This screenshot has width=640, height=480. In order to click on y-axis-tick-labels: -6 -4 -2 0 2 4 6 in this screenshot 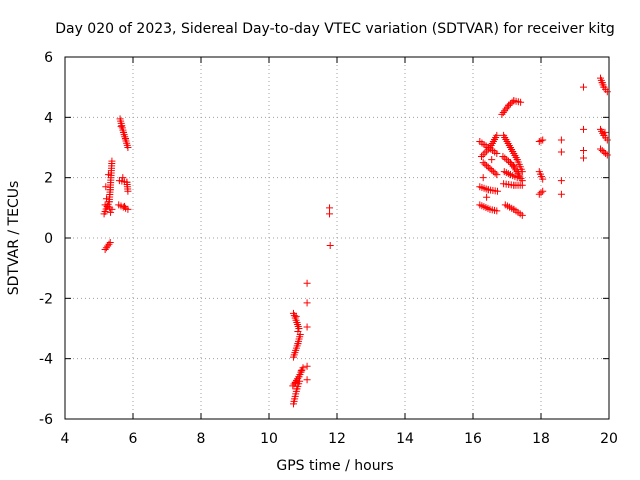, I will do `click(46, 239)`.